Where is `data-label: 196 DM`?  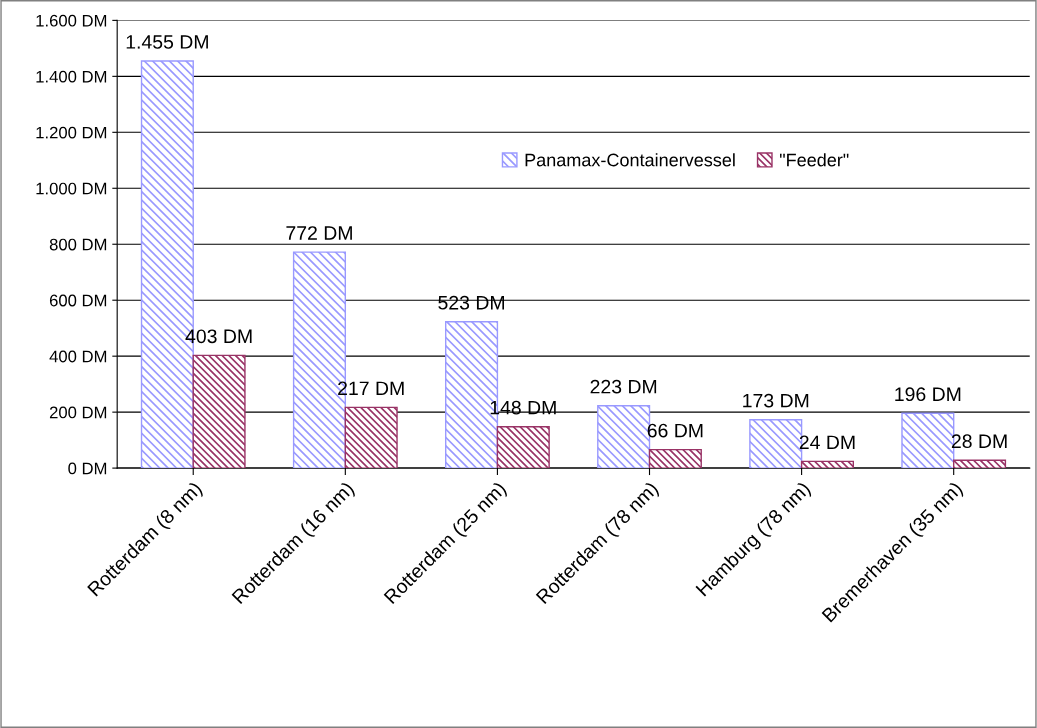
data-label: 196 DM is located at coordinates (928, 394).